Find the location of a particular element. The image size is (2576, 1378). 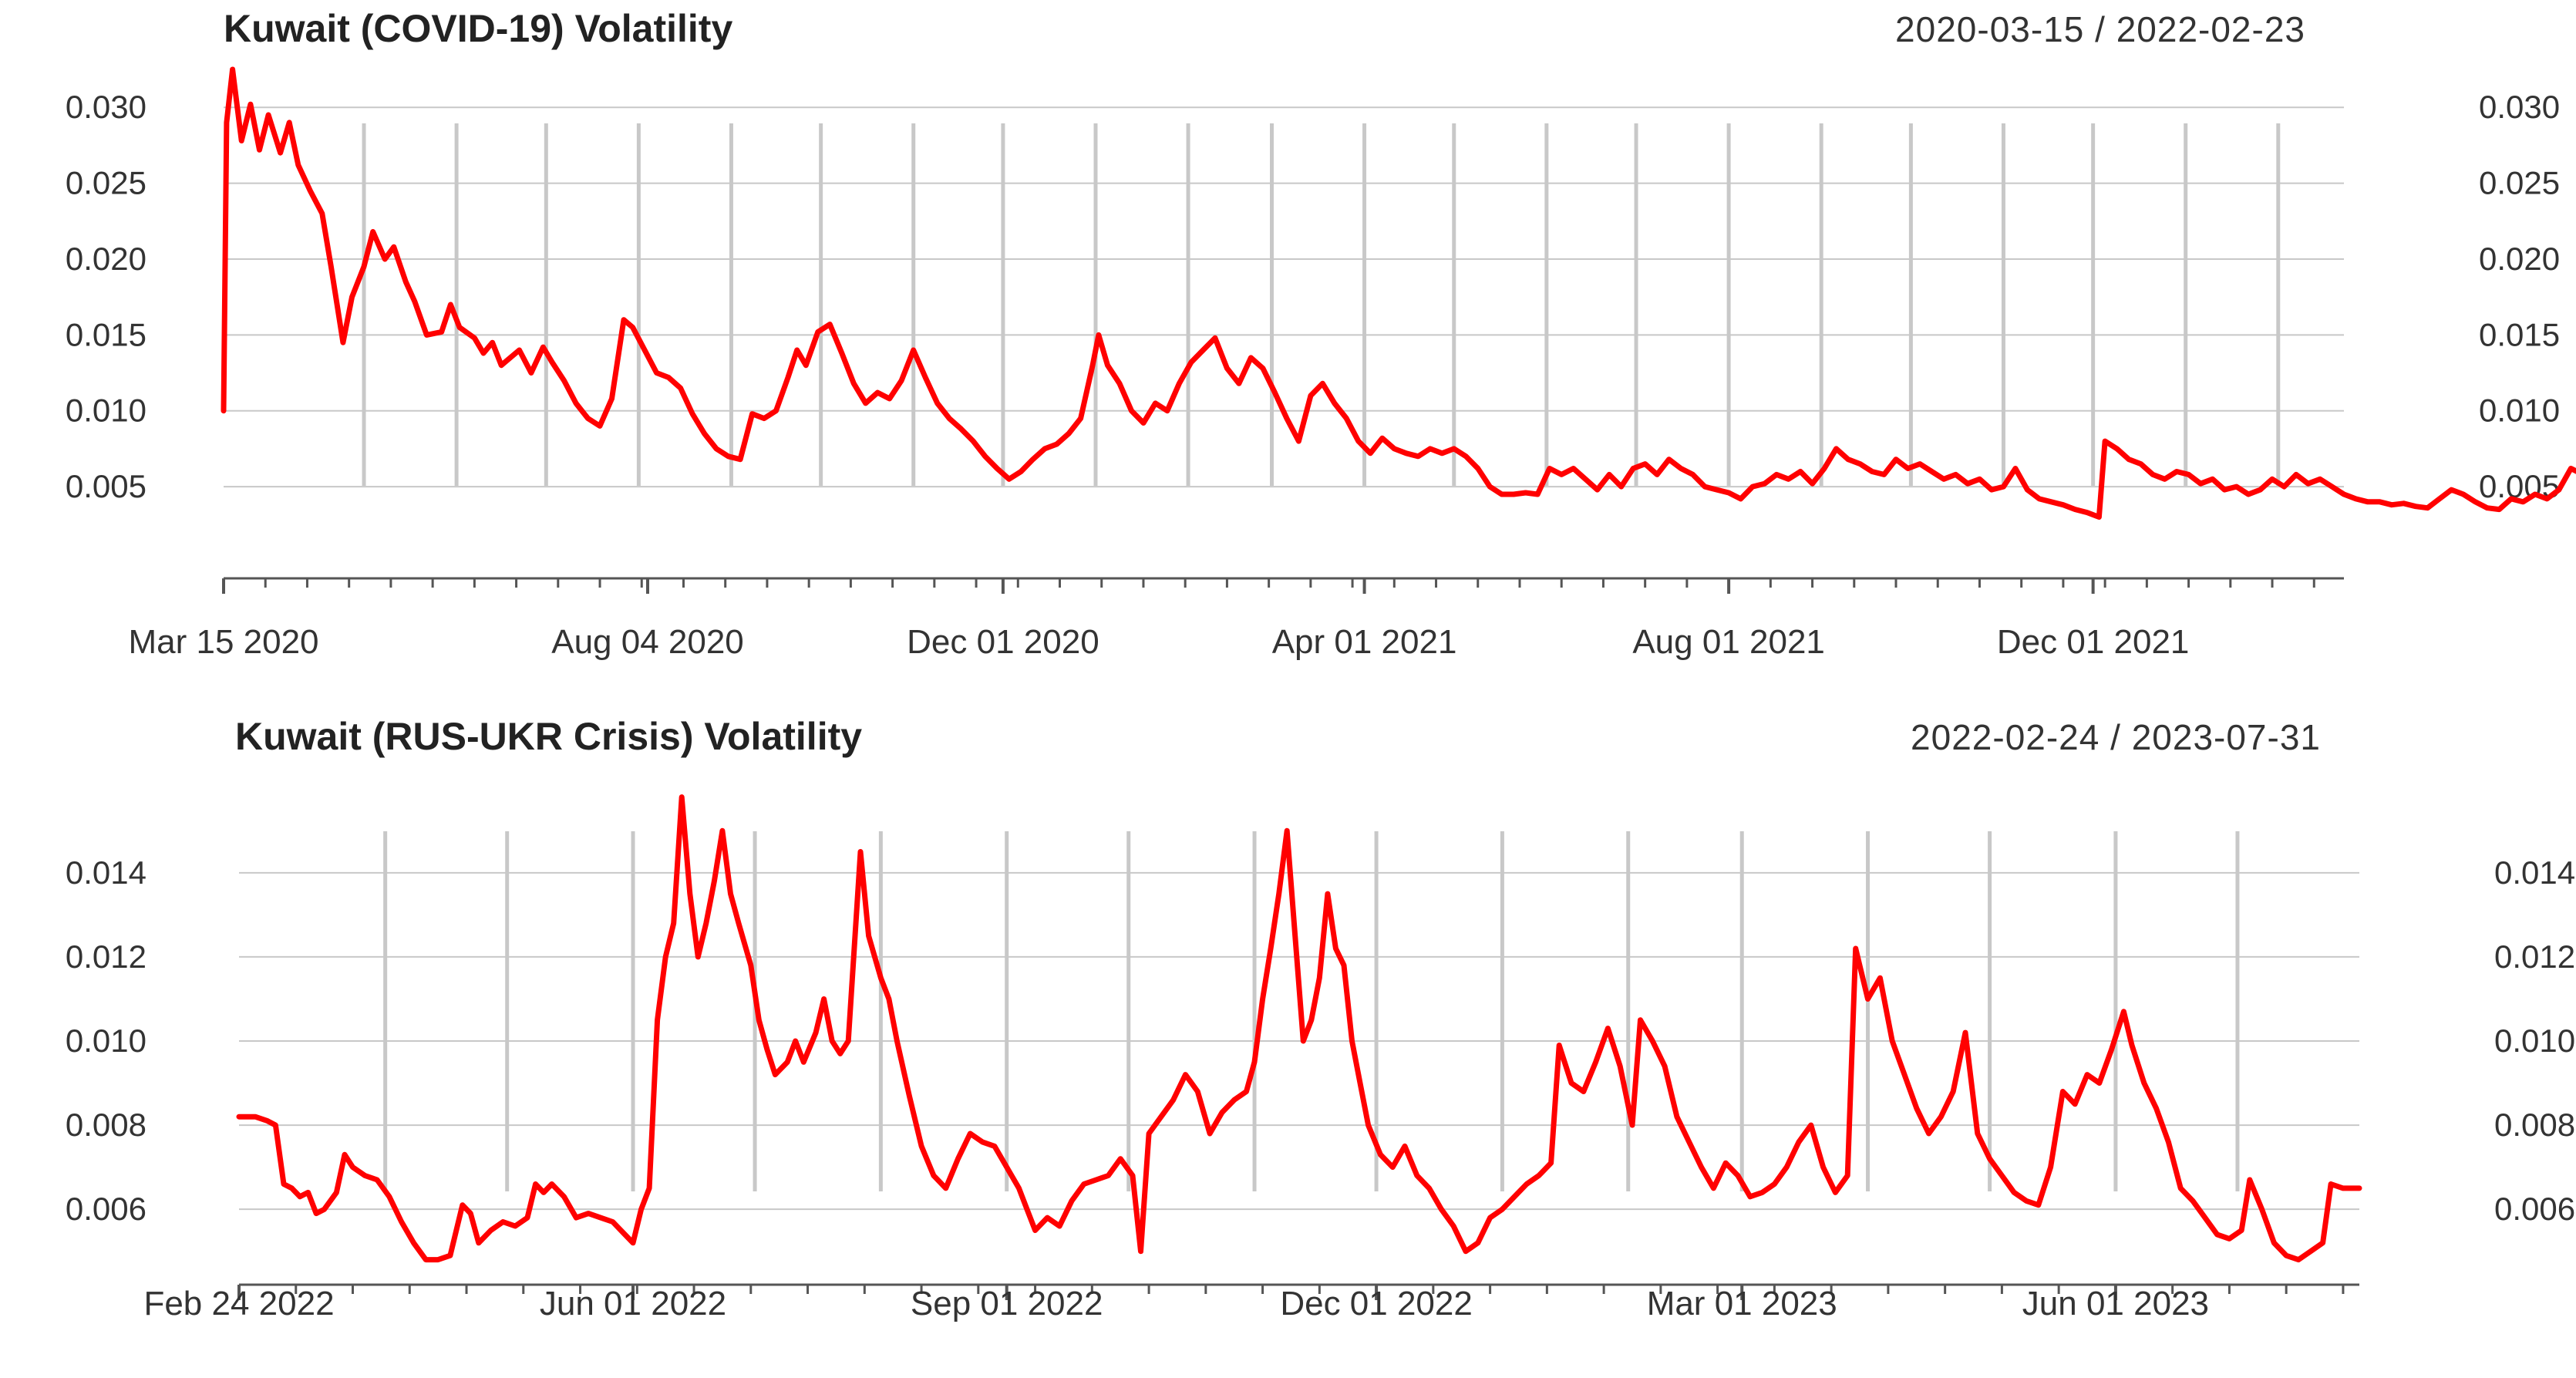

y-tick-label-left: 0.030 is located at coordinates (106, 107).